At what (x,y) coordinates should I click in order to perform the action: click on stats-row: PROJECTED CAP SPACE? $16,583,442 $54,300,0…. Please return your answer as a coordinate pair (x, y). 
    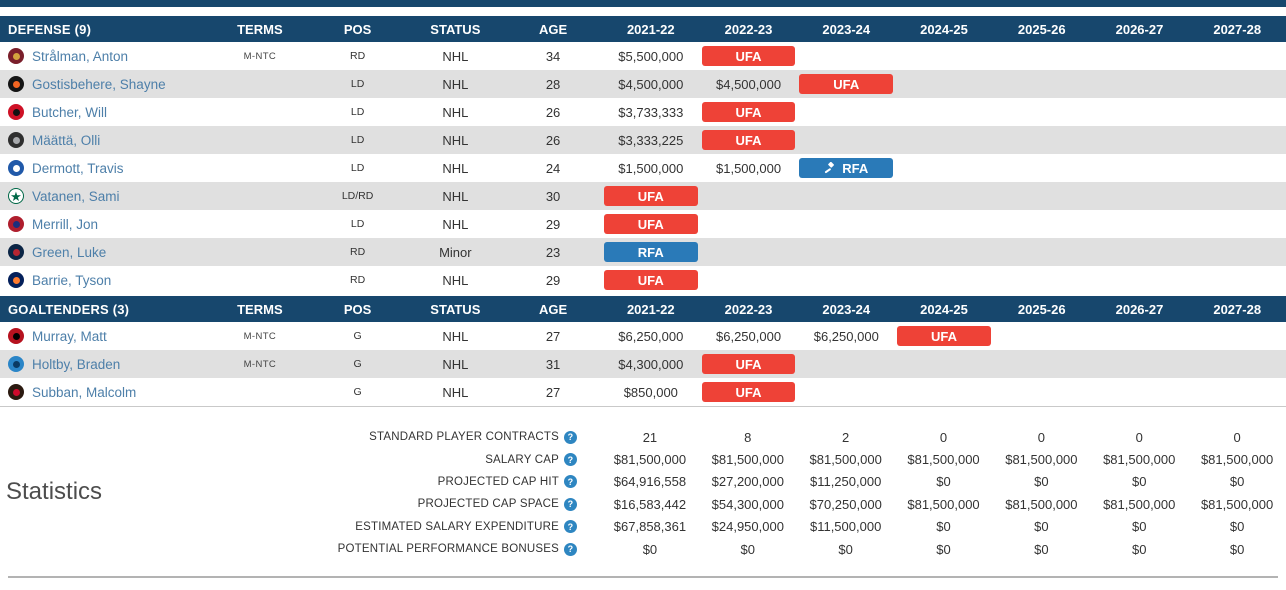
    Looking at the image, I should click on (643, 504).